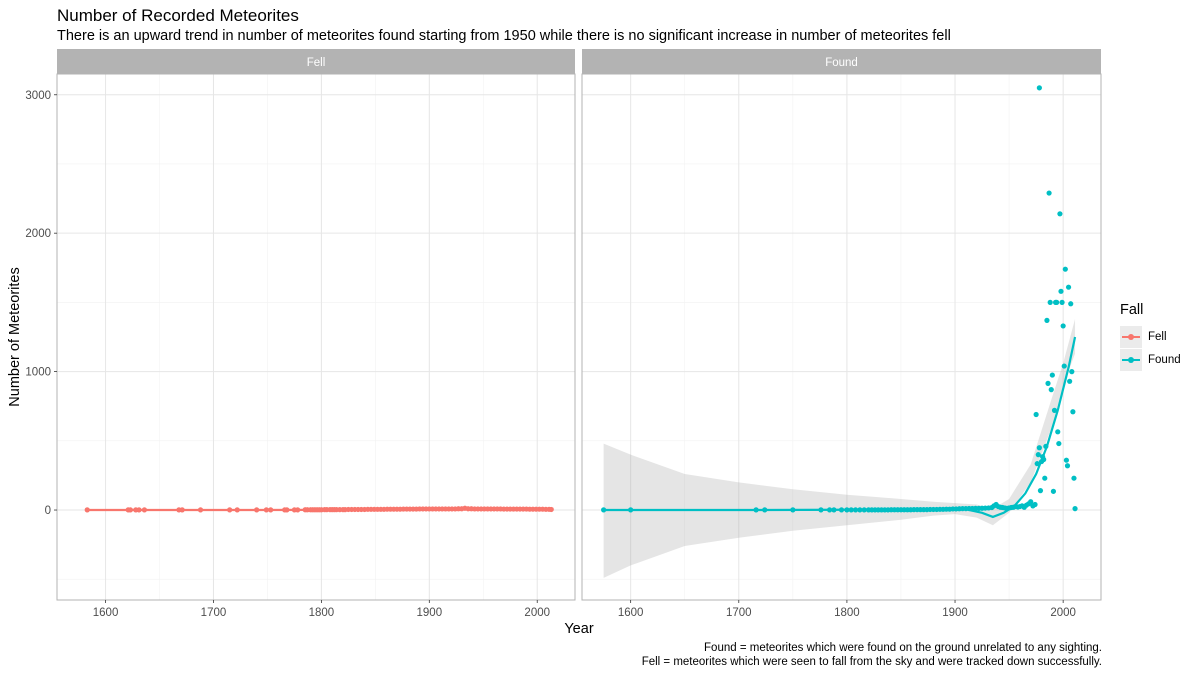  What do you see at coordinates (319, 510) in the screenshot?
I see `trend-line-fell` at bounding box center [319, 510].